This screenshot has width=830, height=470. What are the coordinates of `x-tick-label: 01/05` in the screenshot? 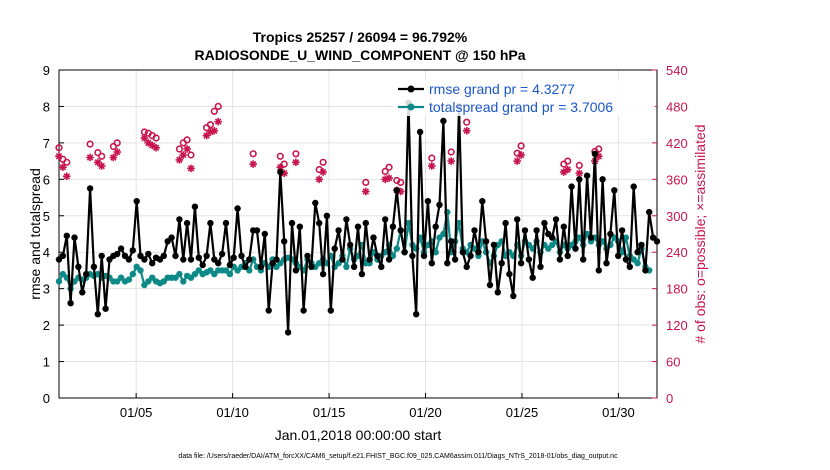 It's located at (136, 412).